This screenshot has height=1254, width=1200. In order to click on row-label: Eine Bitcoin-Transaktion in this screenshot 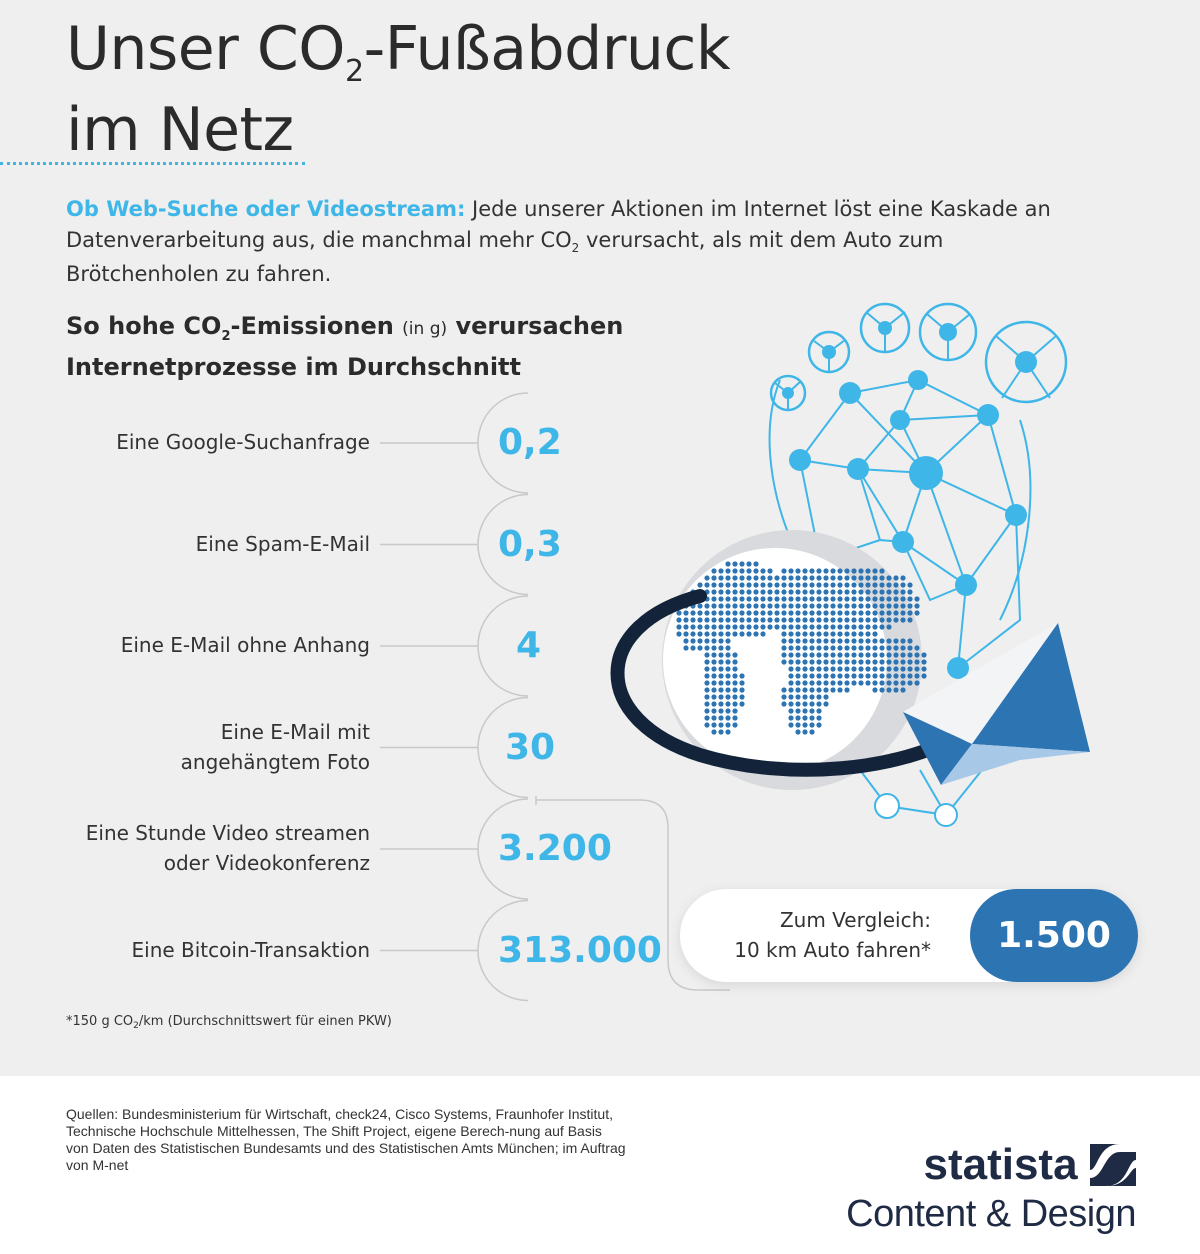, I will do `click(251, 949)`.